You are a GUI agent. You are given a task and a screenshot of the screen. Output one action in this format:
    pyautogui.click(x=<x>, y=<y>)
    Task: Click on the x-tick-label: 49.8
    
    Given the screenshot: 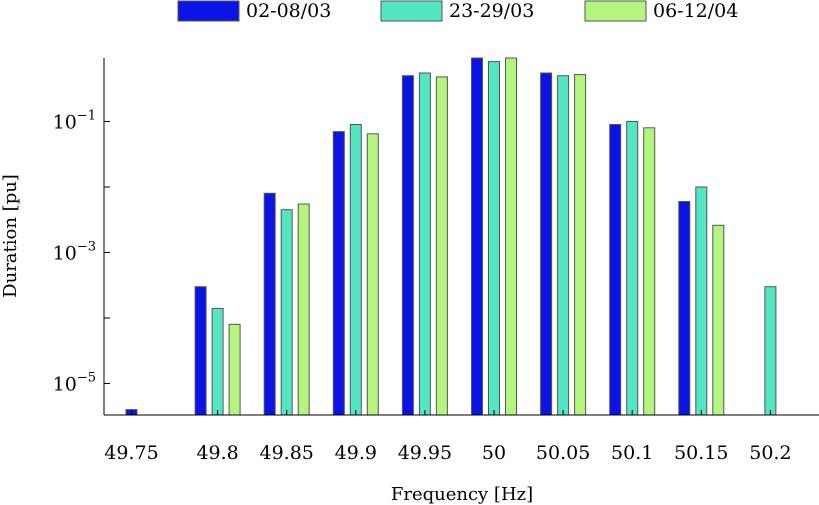 What is the action you would take?
    pyautogui.click(x=217, y=453)
    